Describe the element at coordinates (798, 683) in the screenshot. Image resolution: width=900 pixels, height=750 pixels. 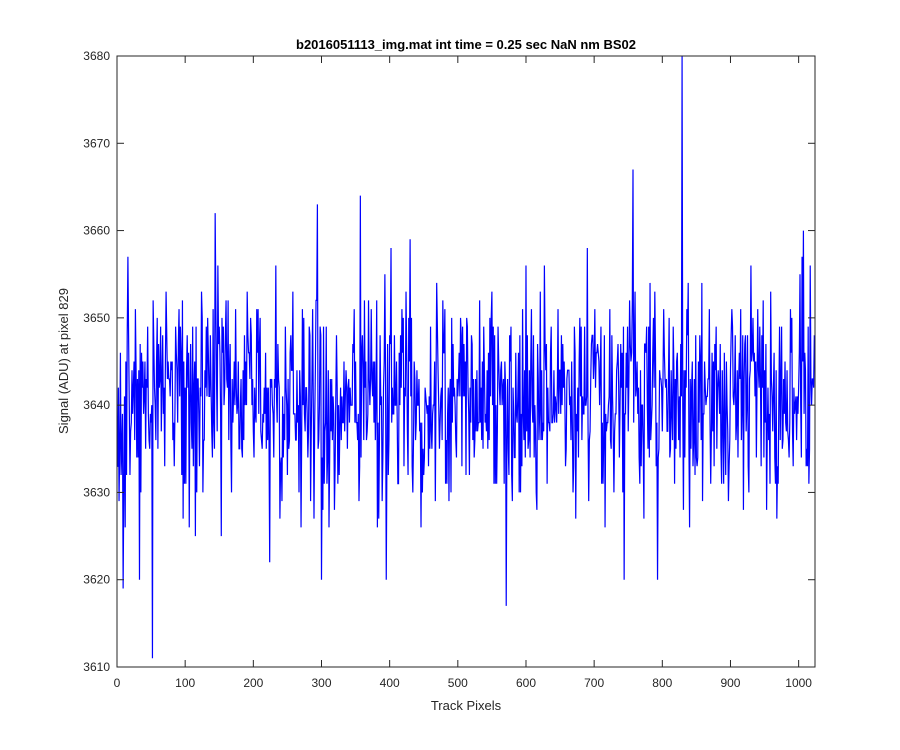
I see `x-tick-label: 1000` at that location.